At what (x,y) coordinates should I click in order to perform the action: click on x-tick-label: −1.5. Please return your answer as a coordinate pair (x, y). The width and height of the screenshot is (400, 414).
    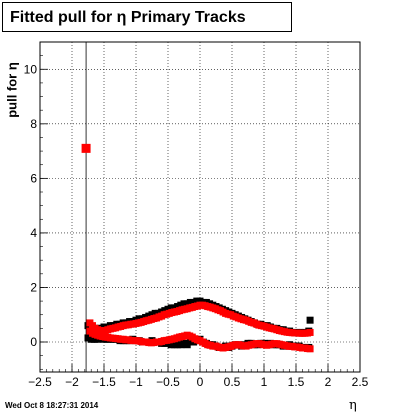
    Looking at the image, I should click on (104, 382).